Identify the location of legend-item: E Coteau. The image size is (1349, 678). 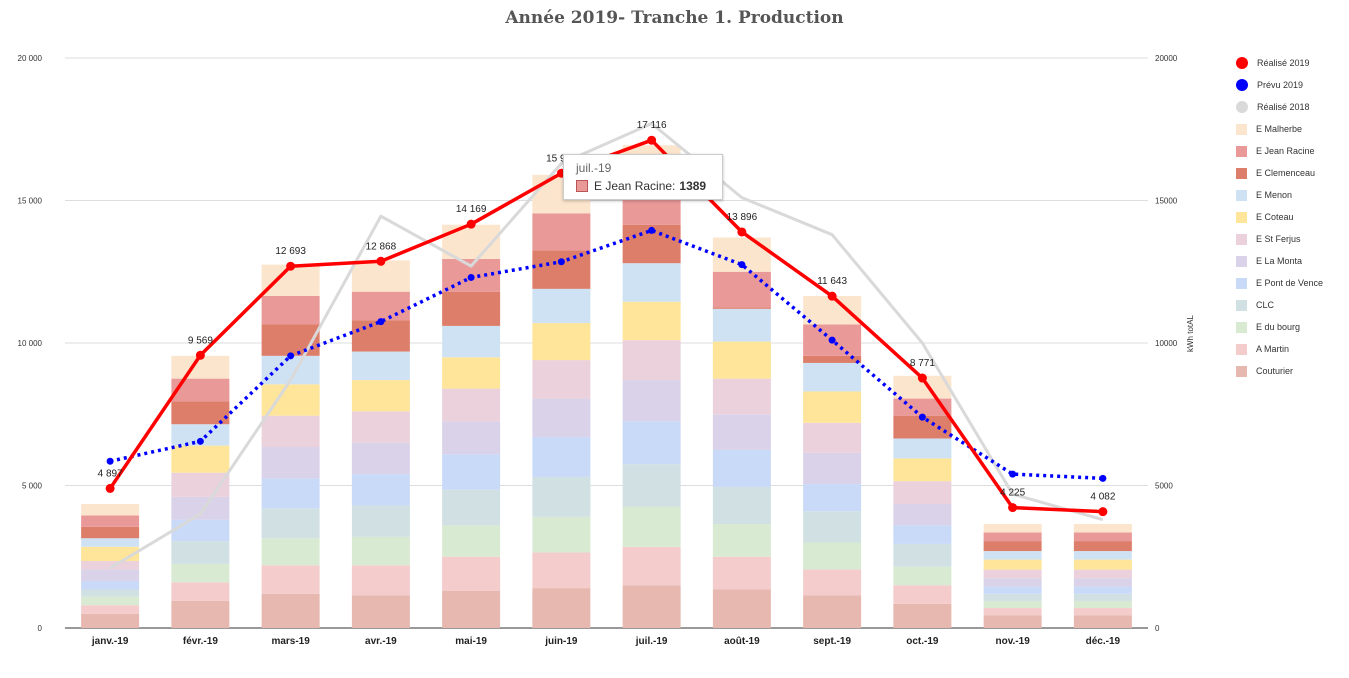
(1291, 217).